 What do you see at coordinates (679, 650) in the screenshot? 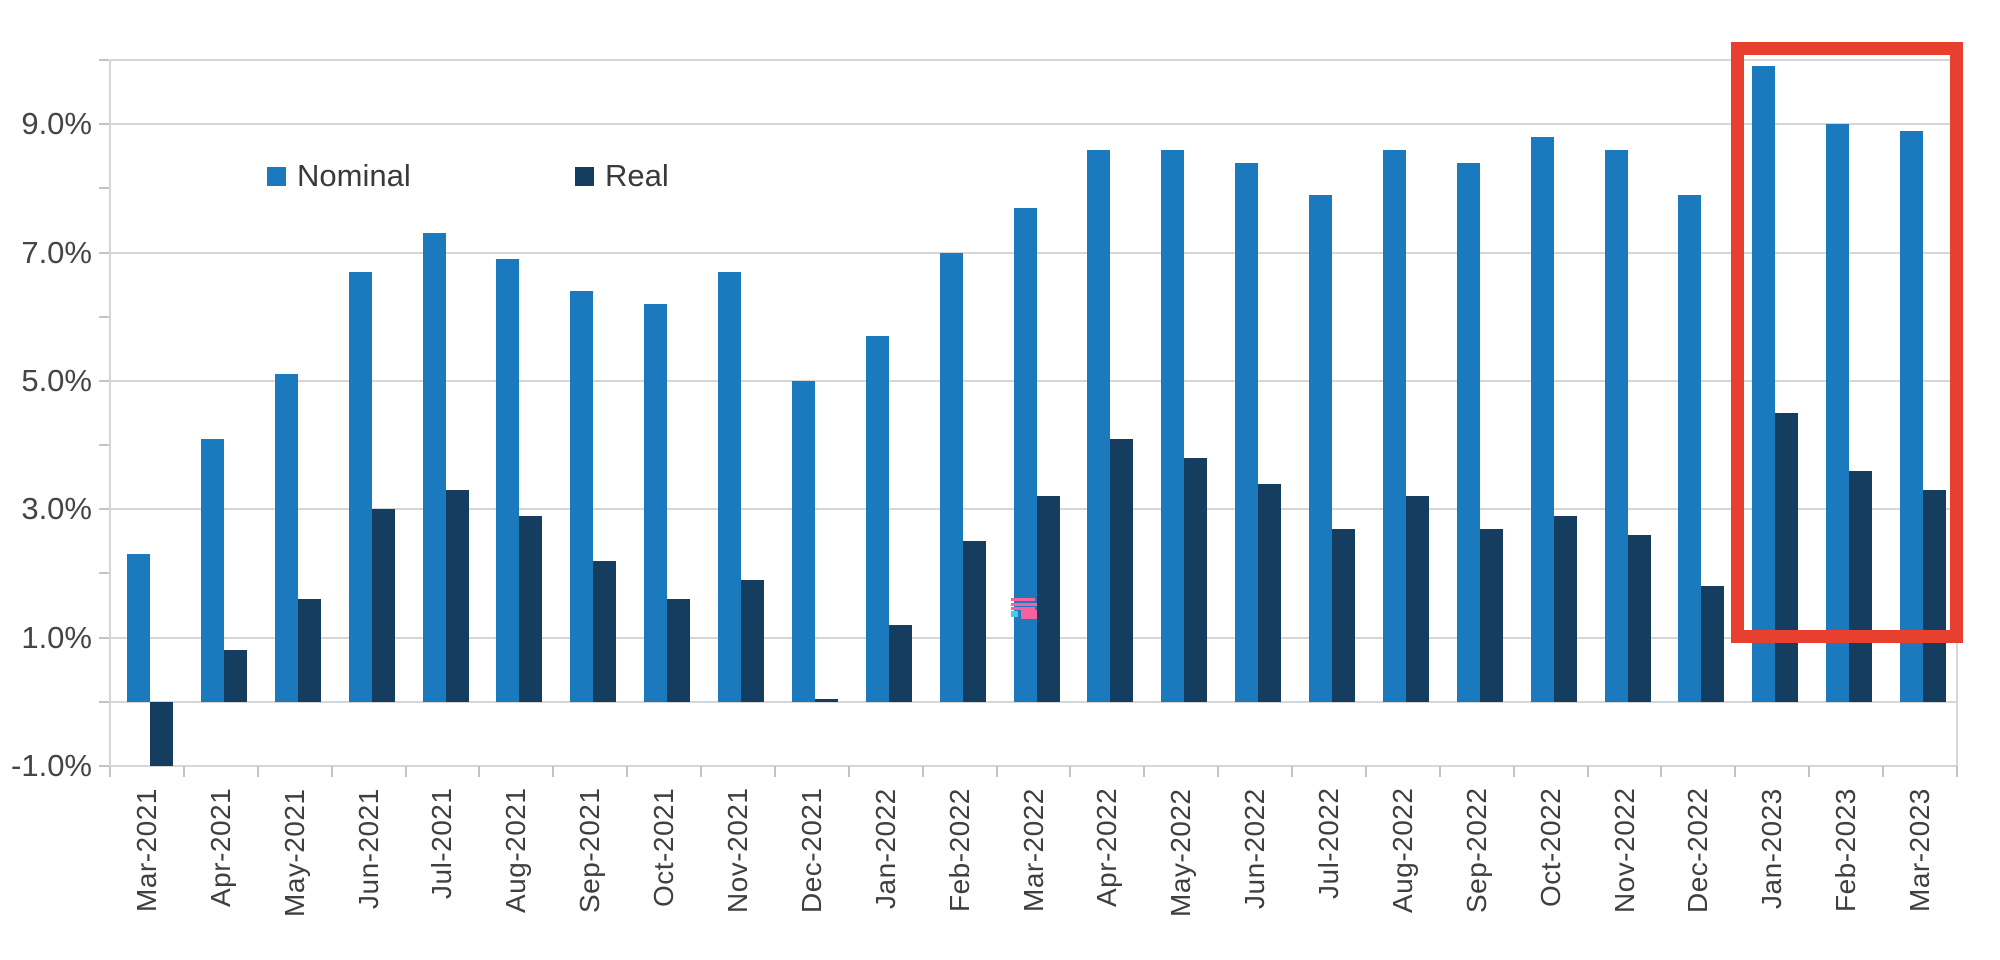
I see `bar-real-oct-2021` at bounding box center [679, 650].